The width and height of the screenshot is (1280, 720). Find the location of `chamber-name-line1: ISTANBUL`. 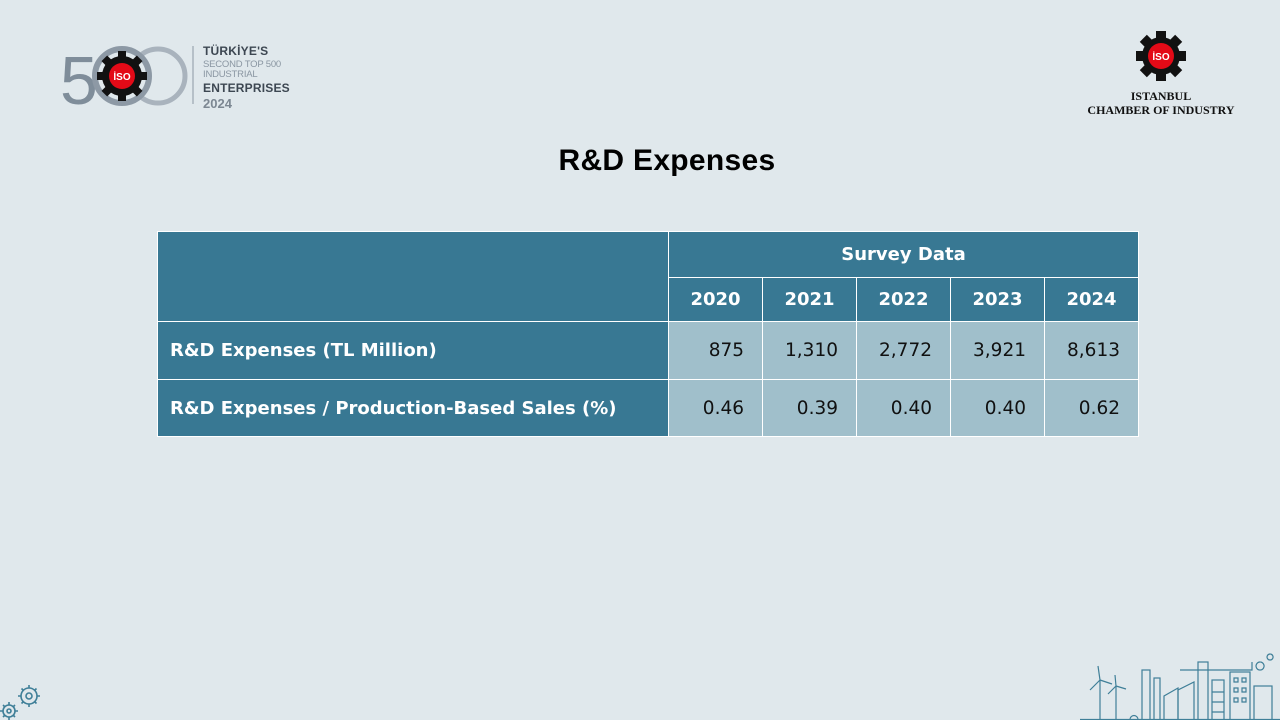

chamber-name-line1: ISTANBUL is located at coordinates (1161, 96).